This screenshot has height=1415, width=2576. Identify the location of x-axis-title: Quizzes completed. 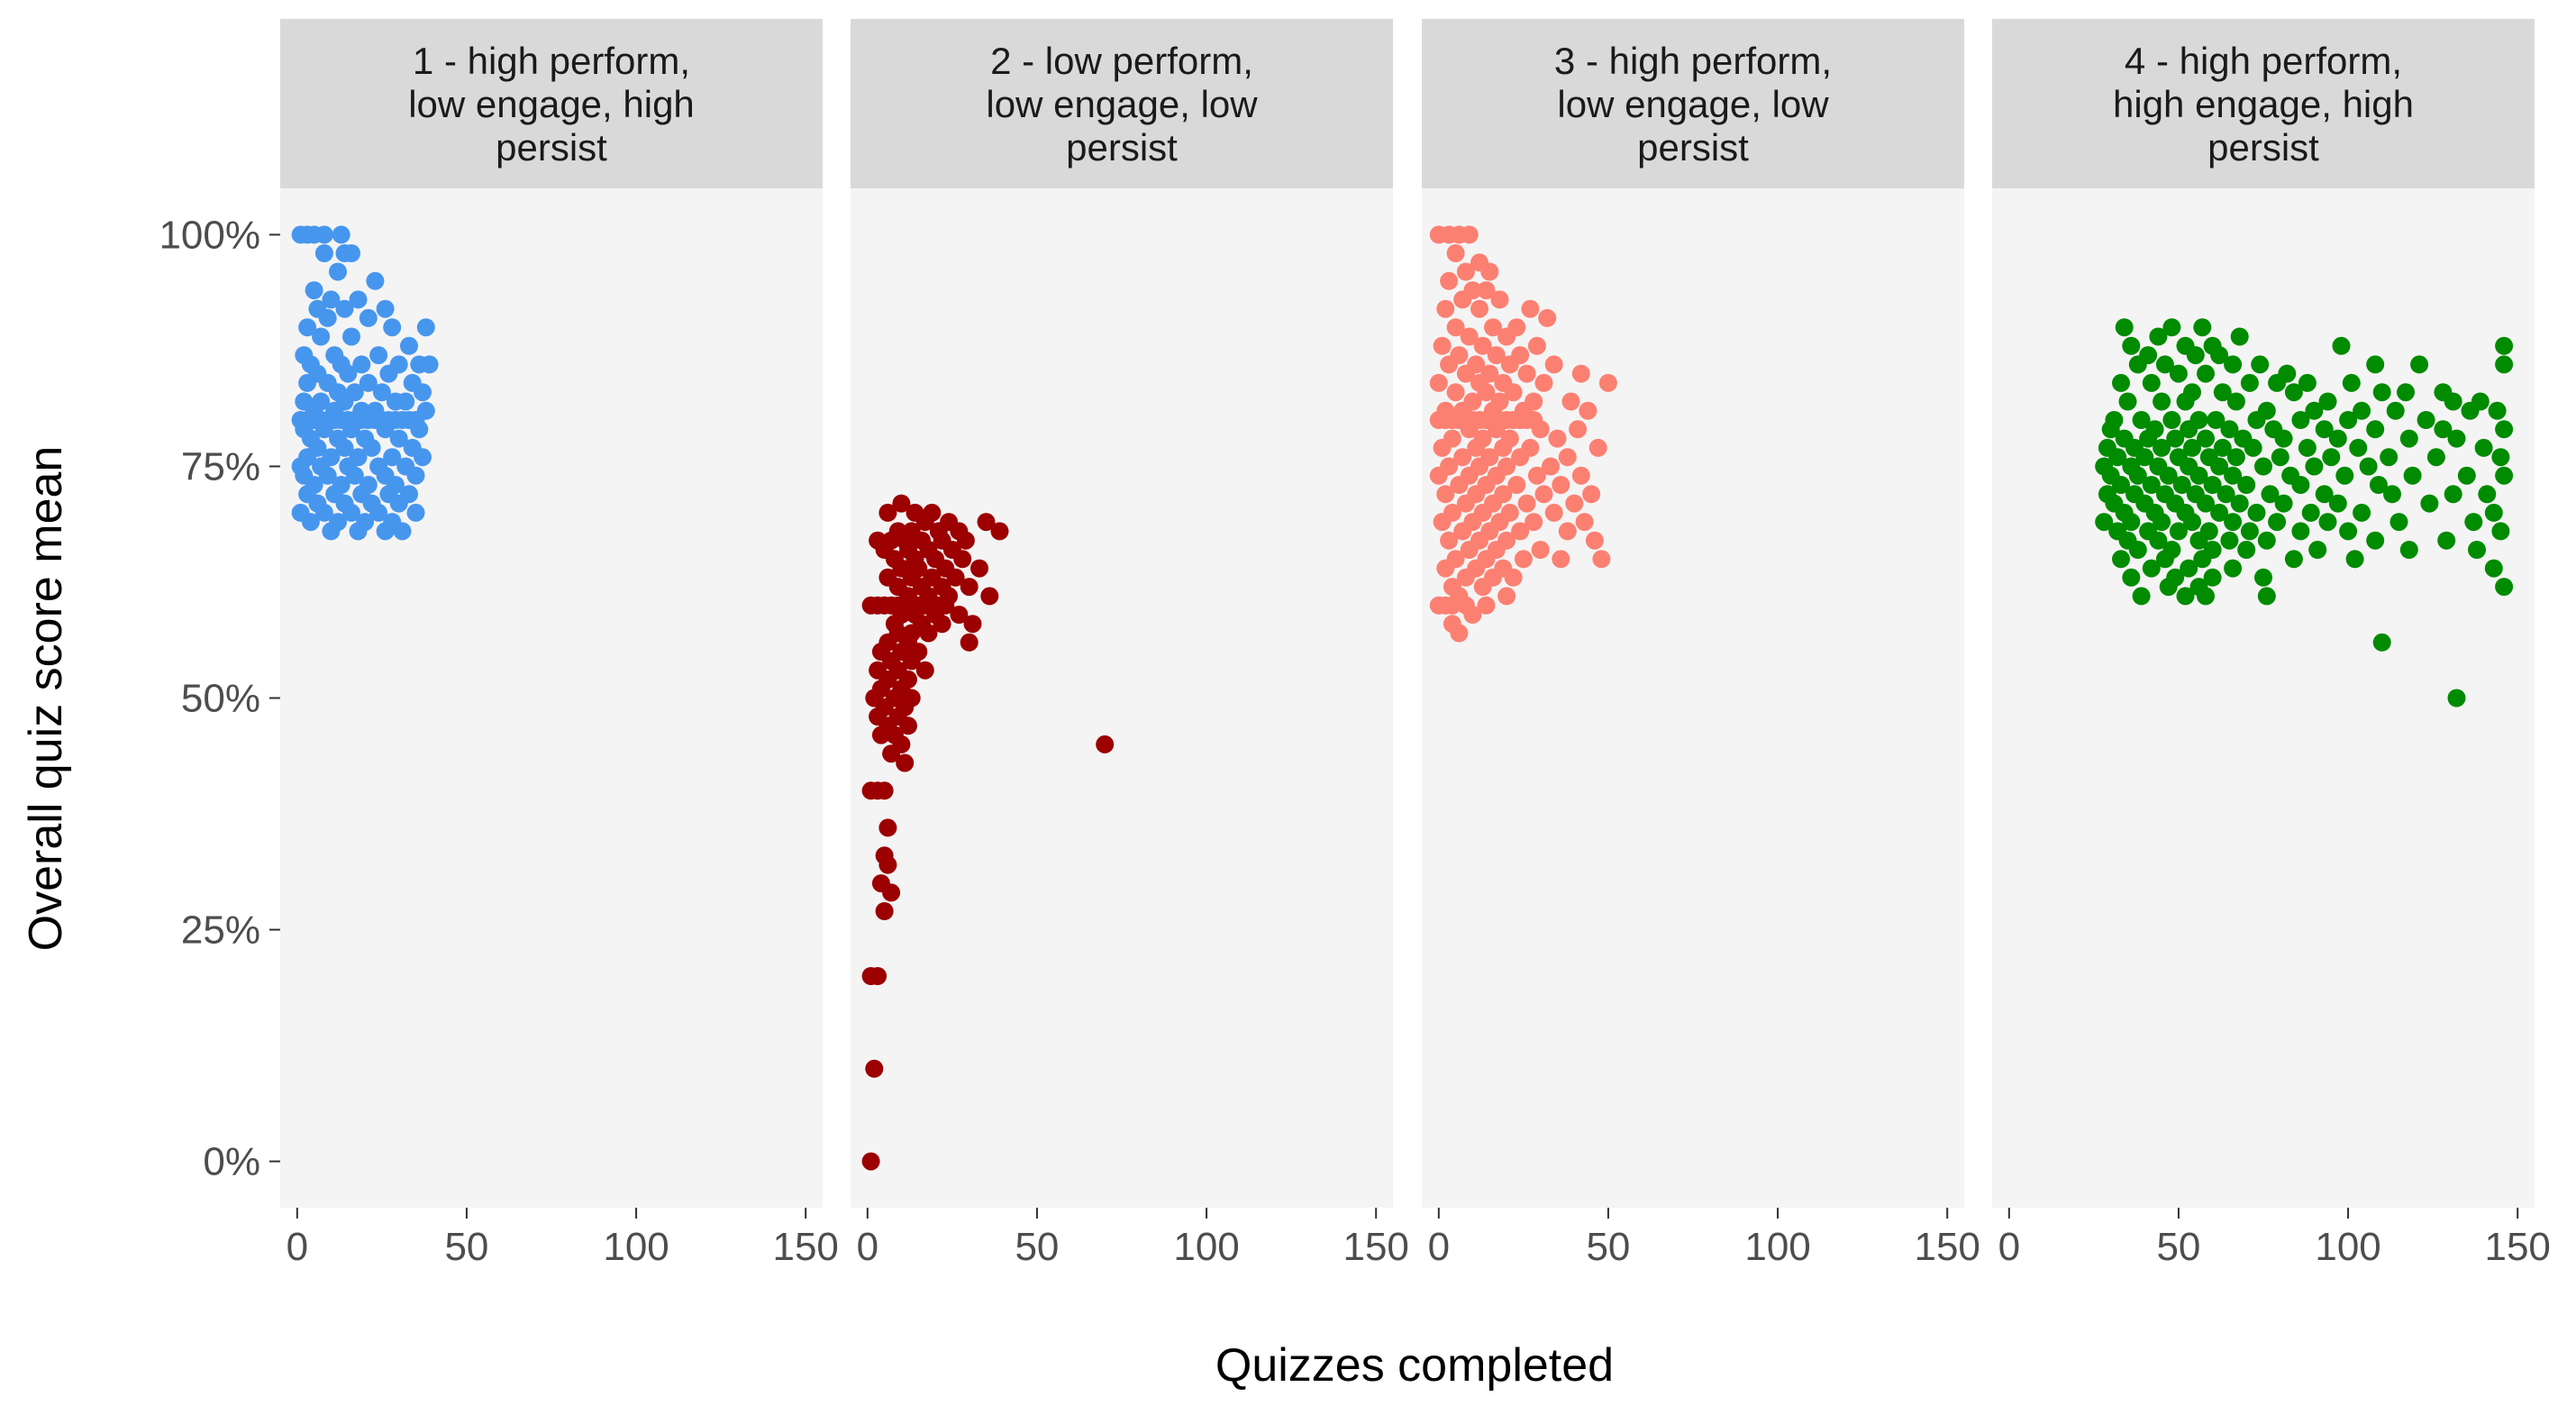
(1414, 1365).